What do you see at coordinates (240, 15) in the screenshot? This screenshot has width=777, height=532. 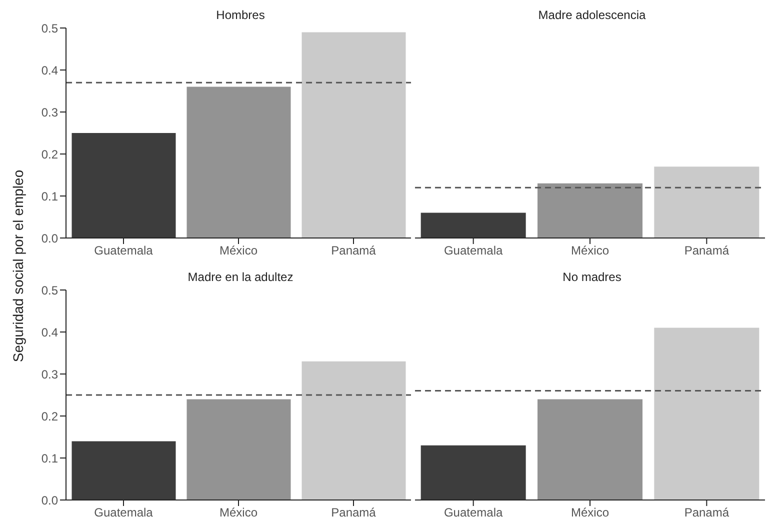 I see `chart-title: Hombres` at bounding box center [240, 15].